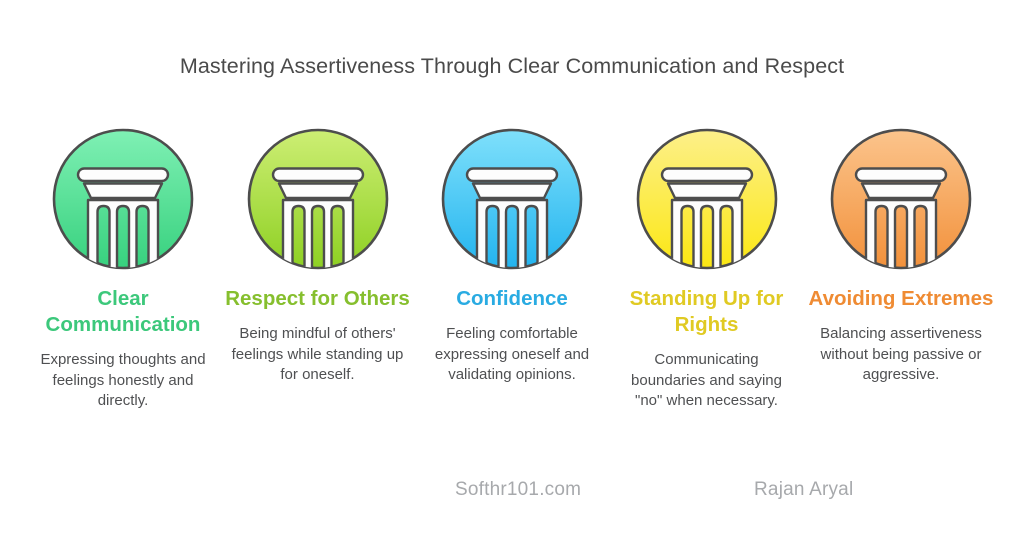 The height and width of the screenshot is (539, 1024). Describe the element at coordinates (317, 298) in the screenshot. I see `column-title: Respect for Others` at that location.